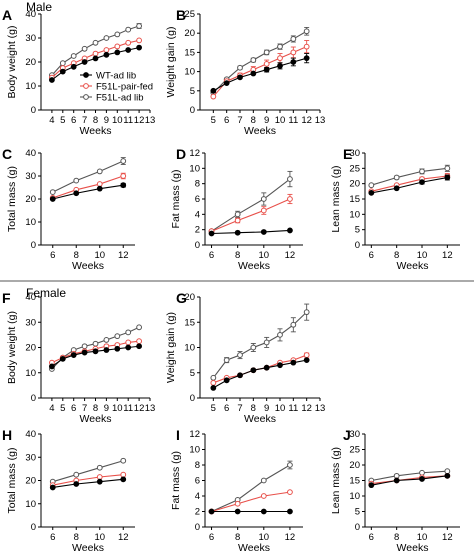 The width and height of the screenshot is (474, 557). Describe the element at coordinates (354, 496) in the screenshot. I see `y-tick-label: 10` at that location.